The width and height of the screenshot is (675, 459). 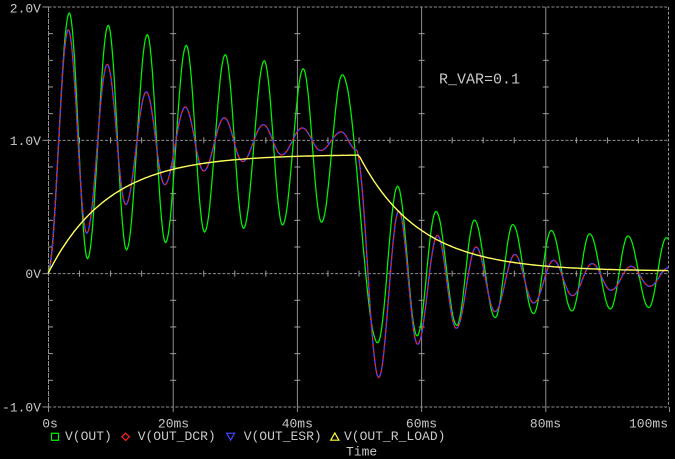 I want to click on svg-text: V(OUT_ESR), so click(x=283, y=436).